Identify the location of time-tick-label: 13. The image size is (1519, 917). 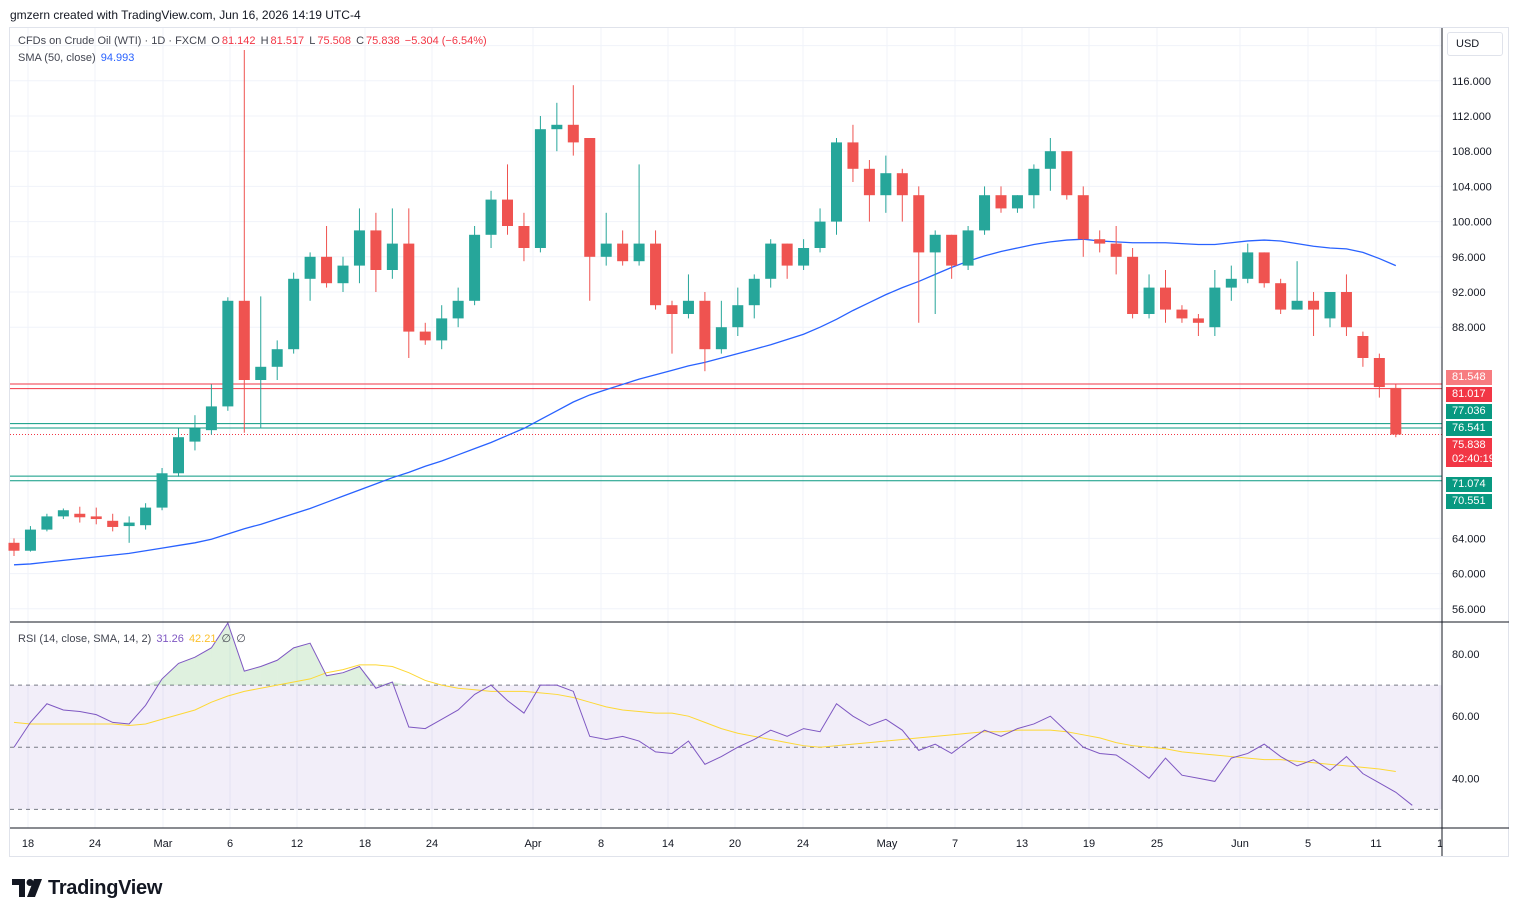
(1022, 844).